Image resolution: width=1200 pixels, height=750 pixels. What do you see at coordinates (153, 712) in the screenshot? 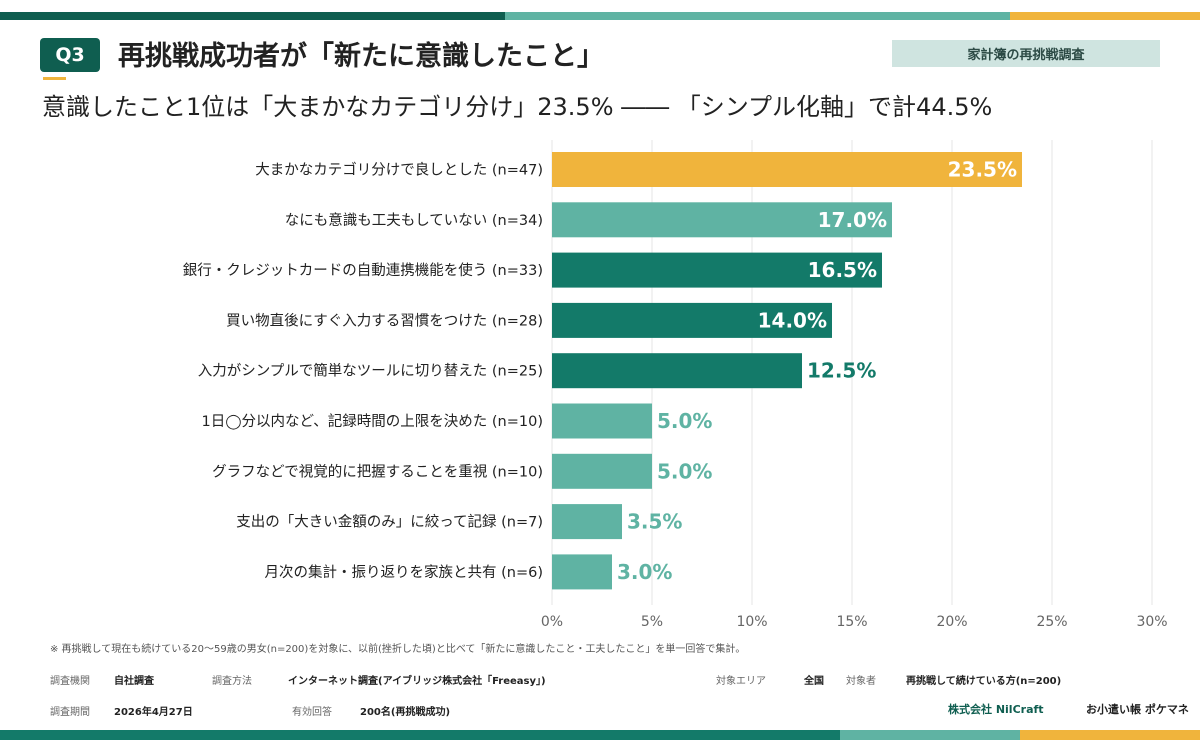
I see `meta-value-period: 2026年4月27日` at bounding box center [153, 712].